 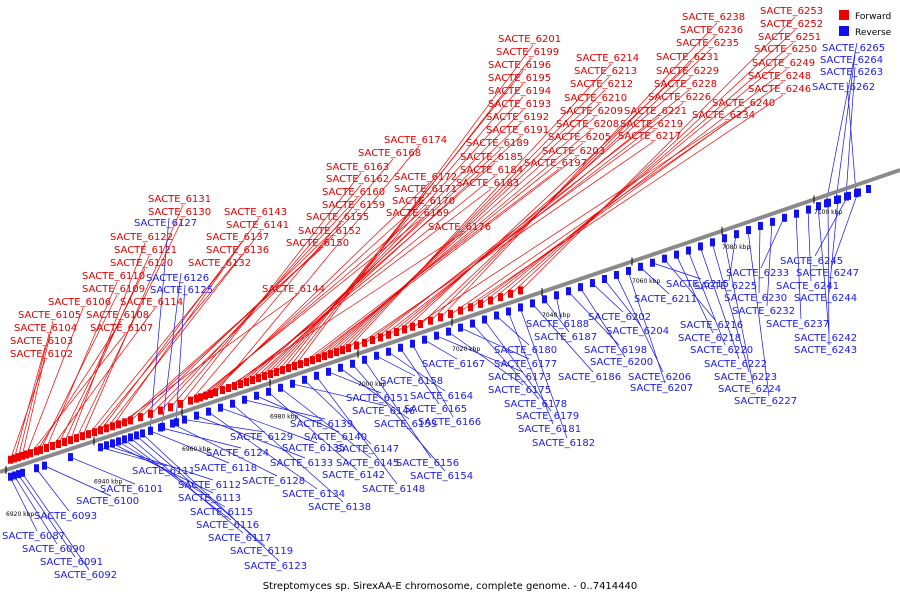 What do you see at coordinates (797, 324) in the screenshot?
I see `reverse-gene-label: SACTE_6237` at bounding box center [797, 324].